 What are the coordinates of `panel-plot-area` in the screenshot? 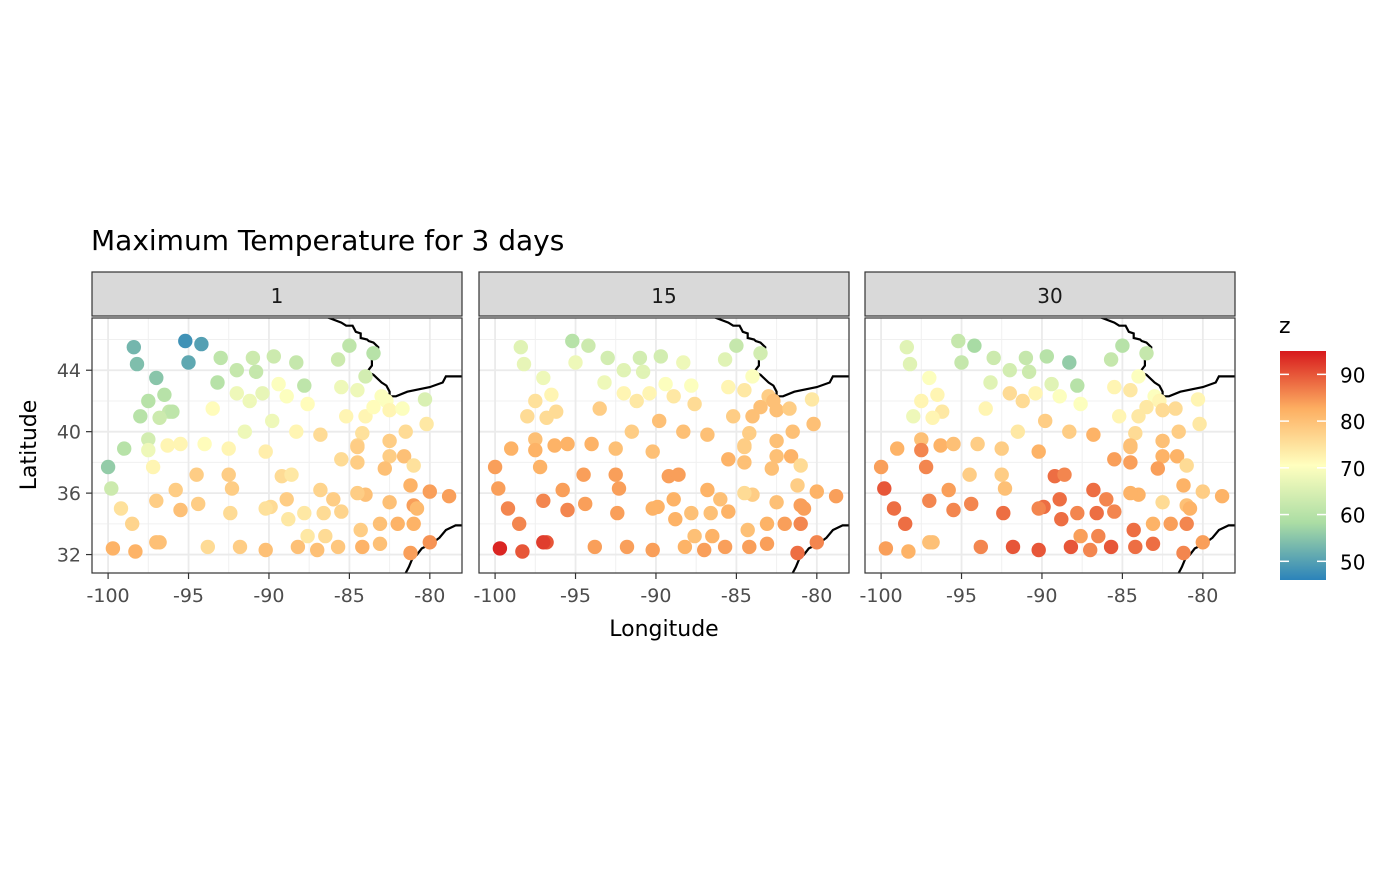 It's located at (277, 445).